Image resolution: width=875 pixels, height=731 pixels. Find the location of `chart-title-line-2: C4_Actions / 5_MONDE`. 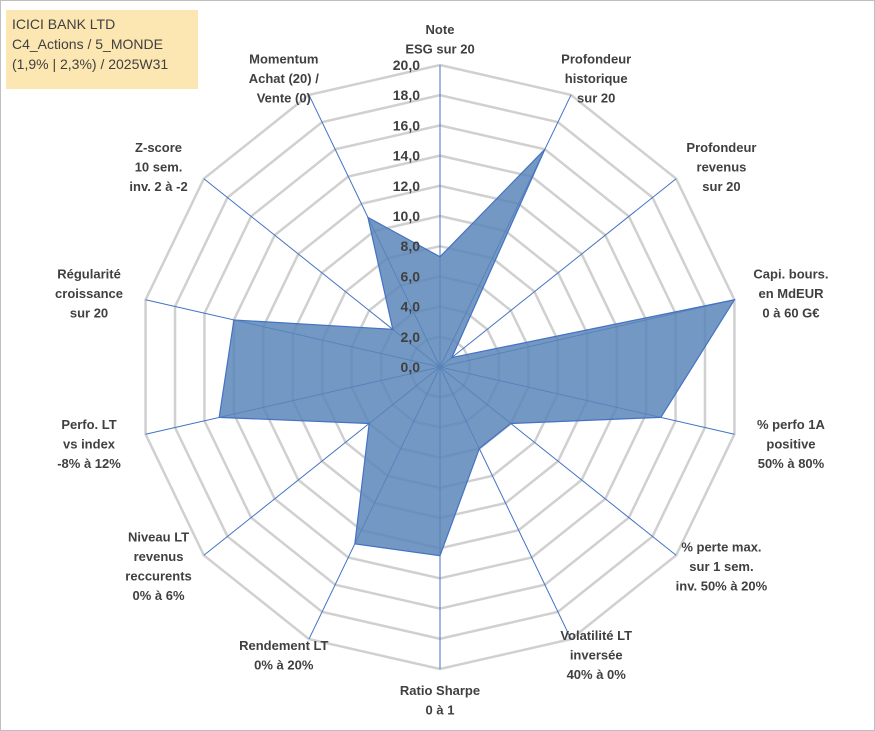

chart-title-line-2: C4_Actions / 5_MONDE is located at coordinates (87, 44).